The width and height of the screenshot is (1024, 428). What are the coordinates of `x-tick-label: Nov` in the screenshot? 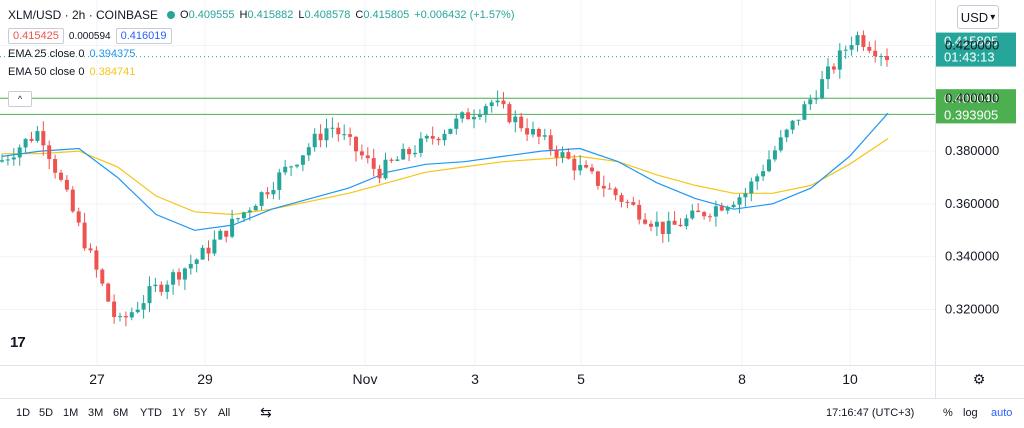 It's located at (365, 379).